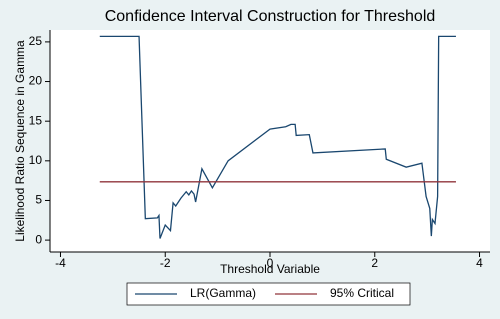  I want to click on legend, so click(268, 294).